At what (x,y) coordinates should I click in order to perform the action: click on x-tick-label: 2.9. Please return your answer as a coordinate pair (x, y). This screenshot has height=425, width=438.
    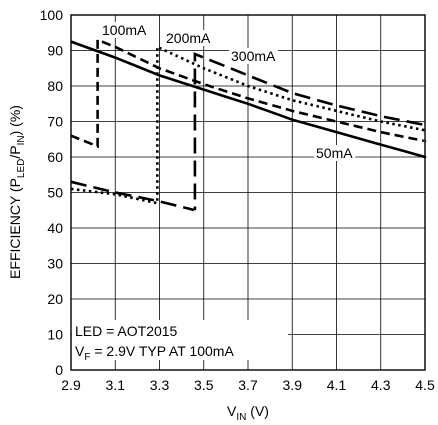
    Looking at the image, I should click on (71, 385).